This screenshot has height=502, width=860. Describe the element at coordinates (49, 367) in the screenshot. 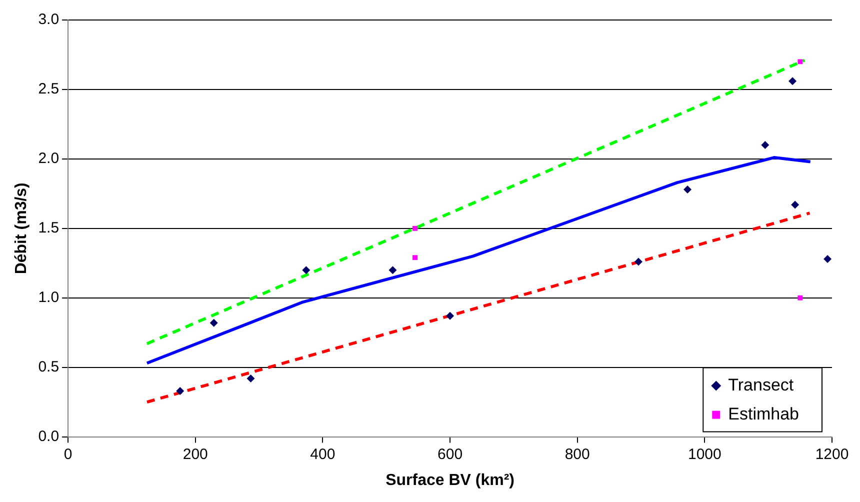

I see `y-tick-label: 0.5` at that location.